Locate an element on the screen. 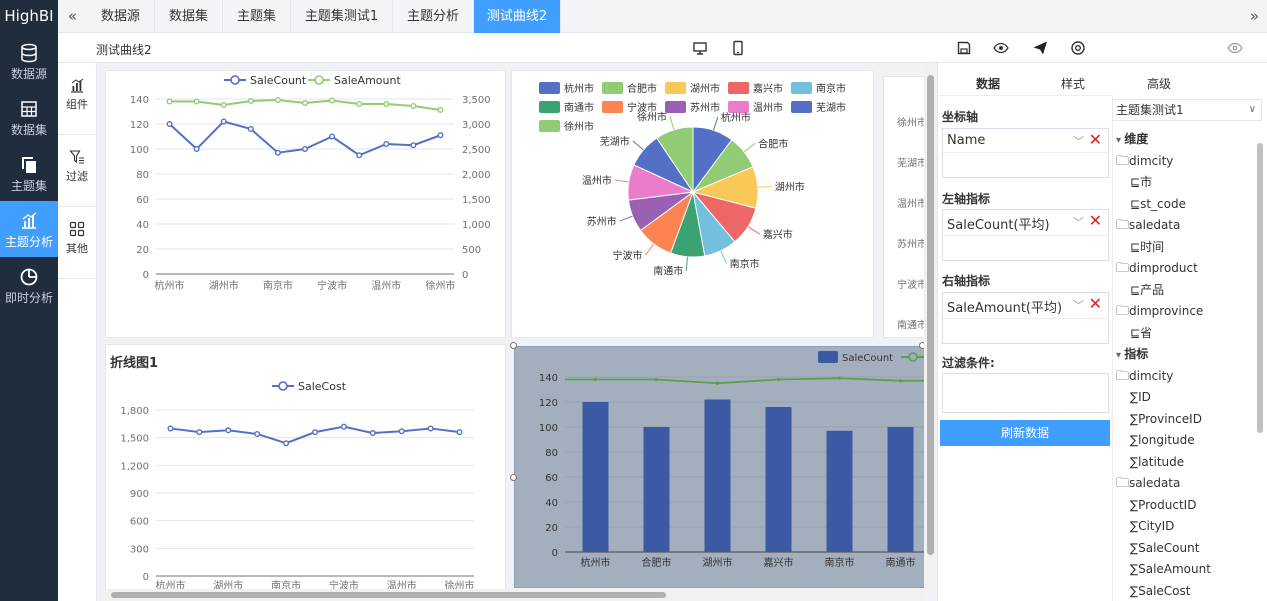  tree-node: 🗀dimproduct is located at coordinates (1184, 269).